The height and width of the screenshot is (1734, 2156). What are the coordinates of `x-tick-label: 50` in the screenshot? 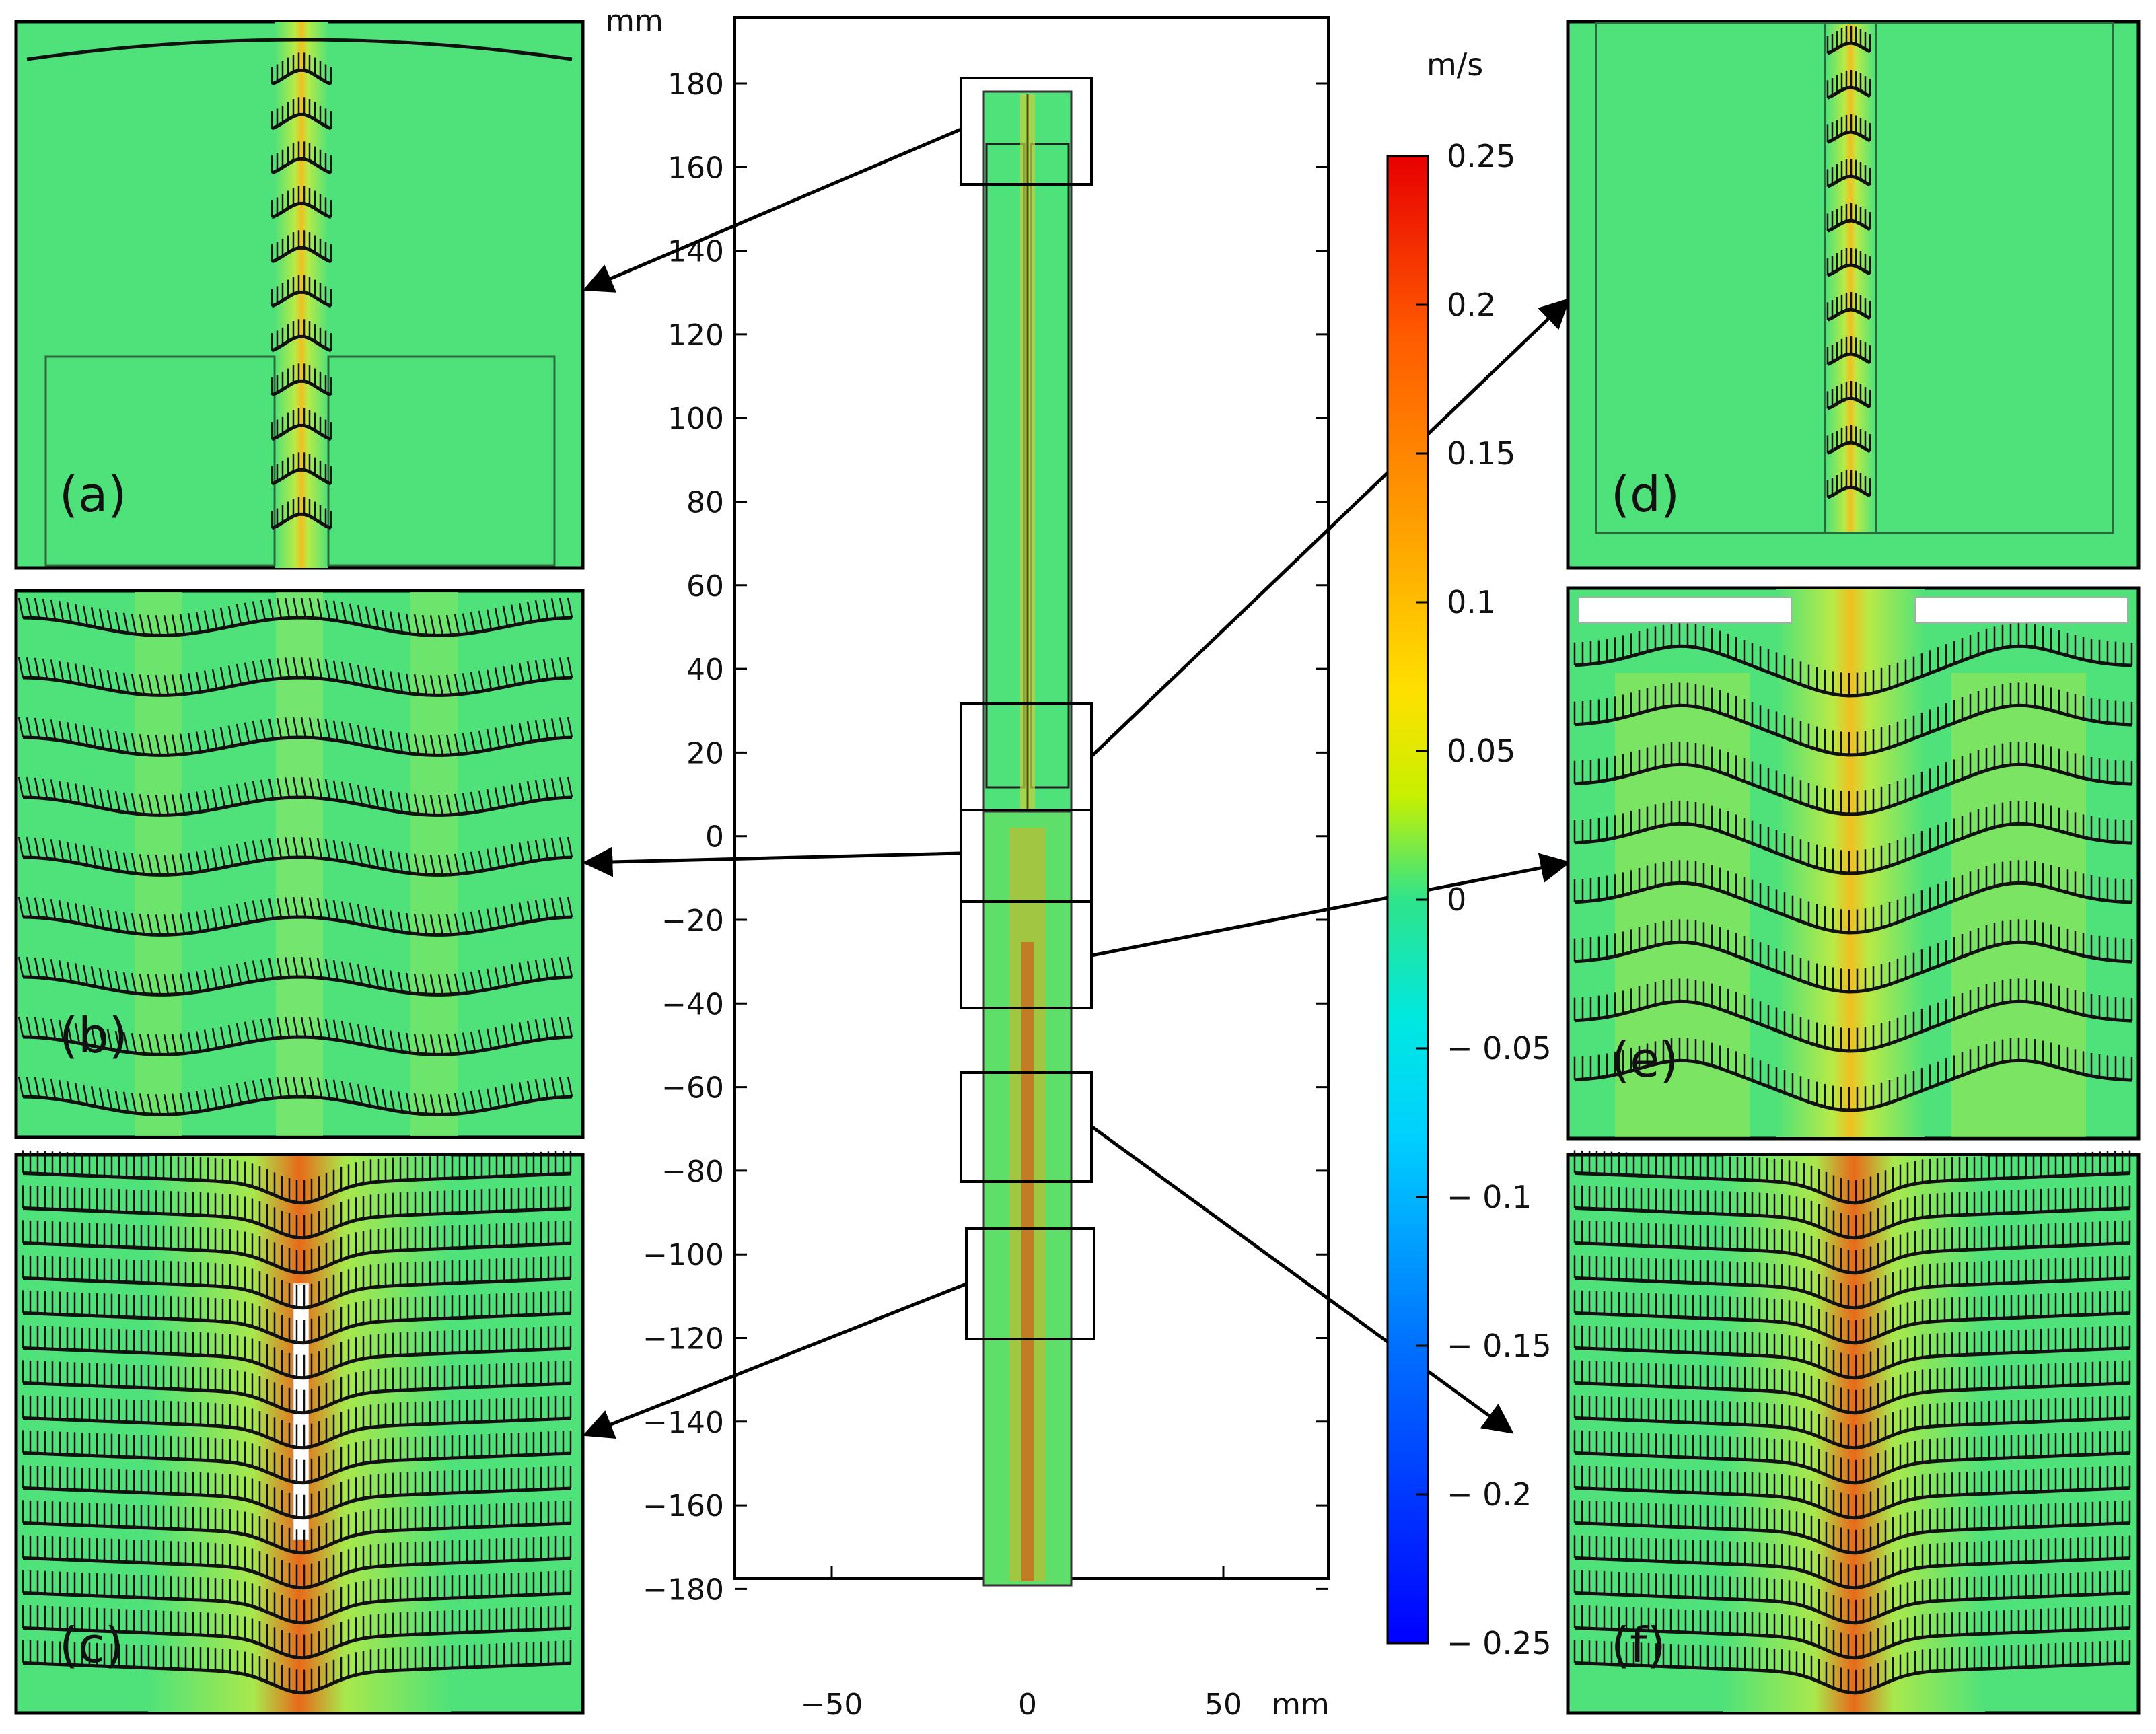 It's located at (1223, 1705).